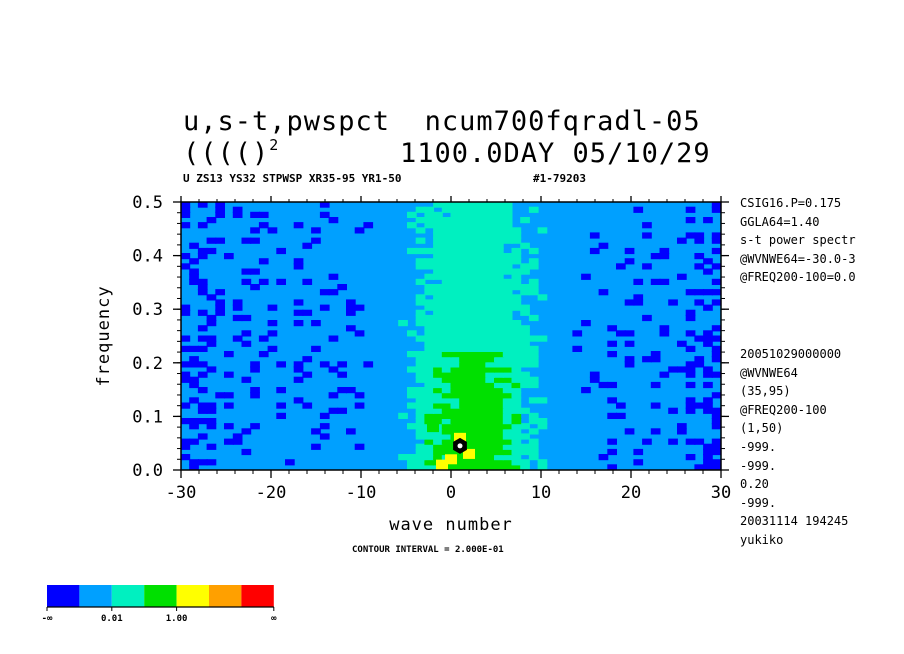 This screenshot has height=654, width=904. I want to click on chart-subtitle-id: #1-79203, so click(559, 178).